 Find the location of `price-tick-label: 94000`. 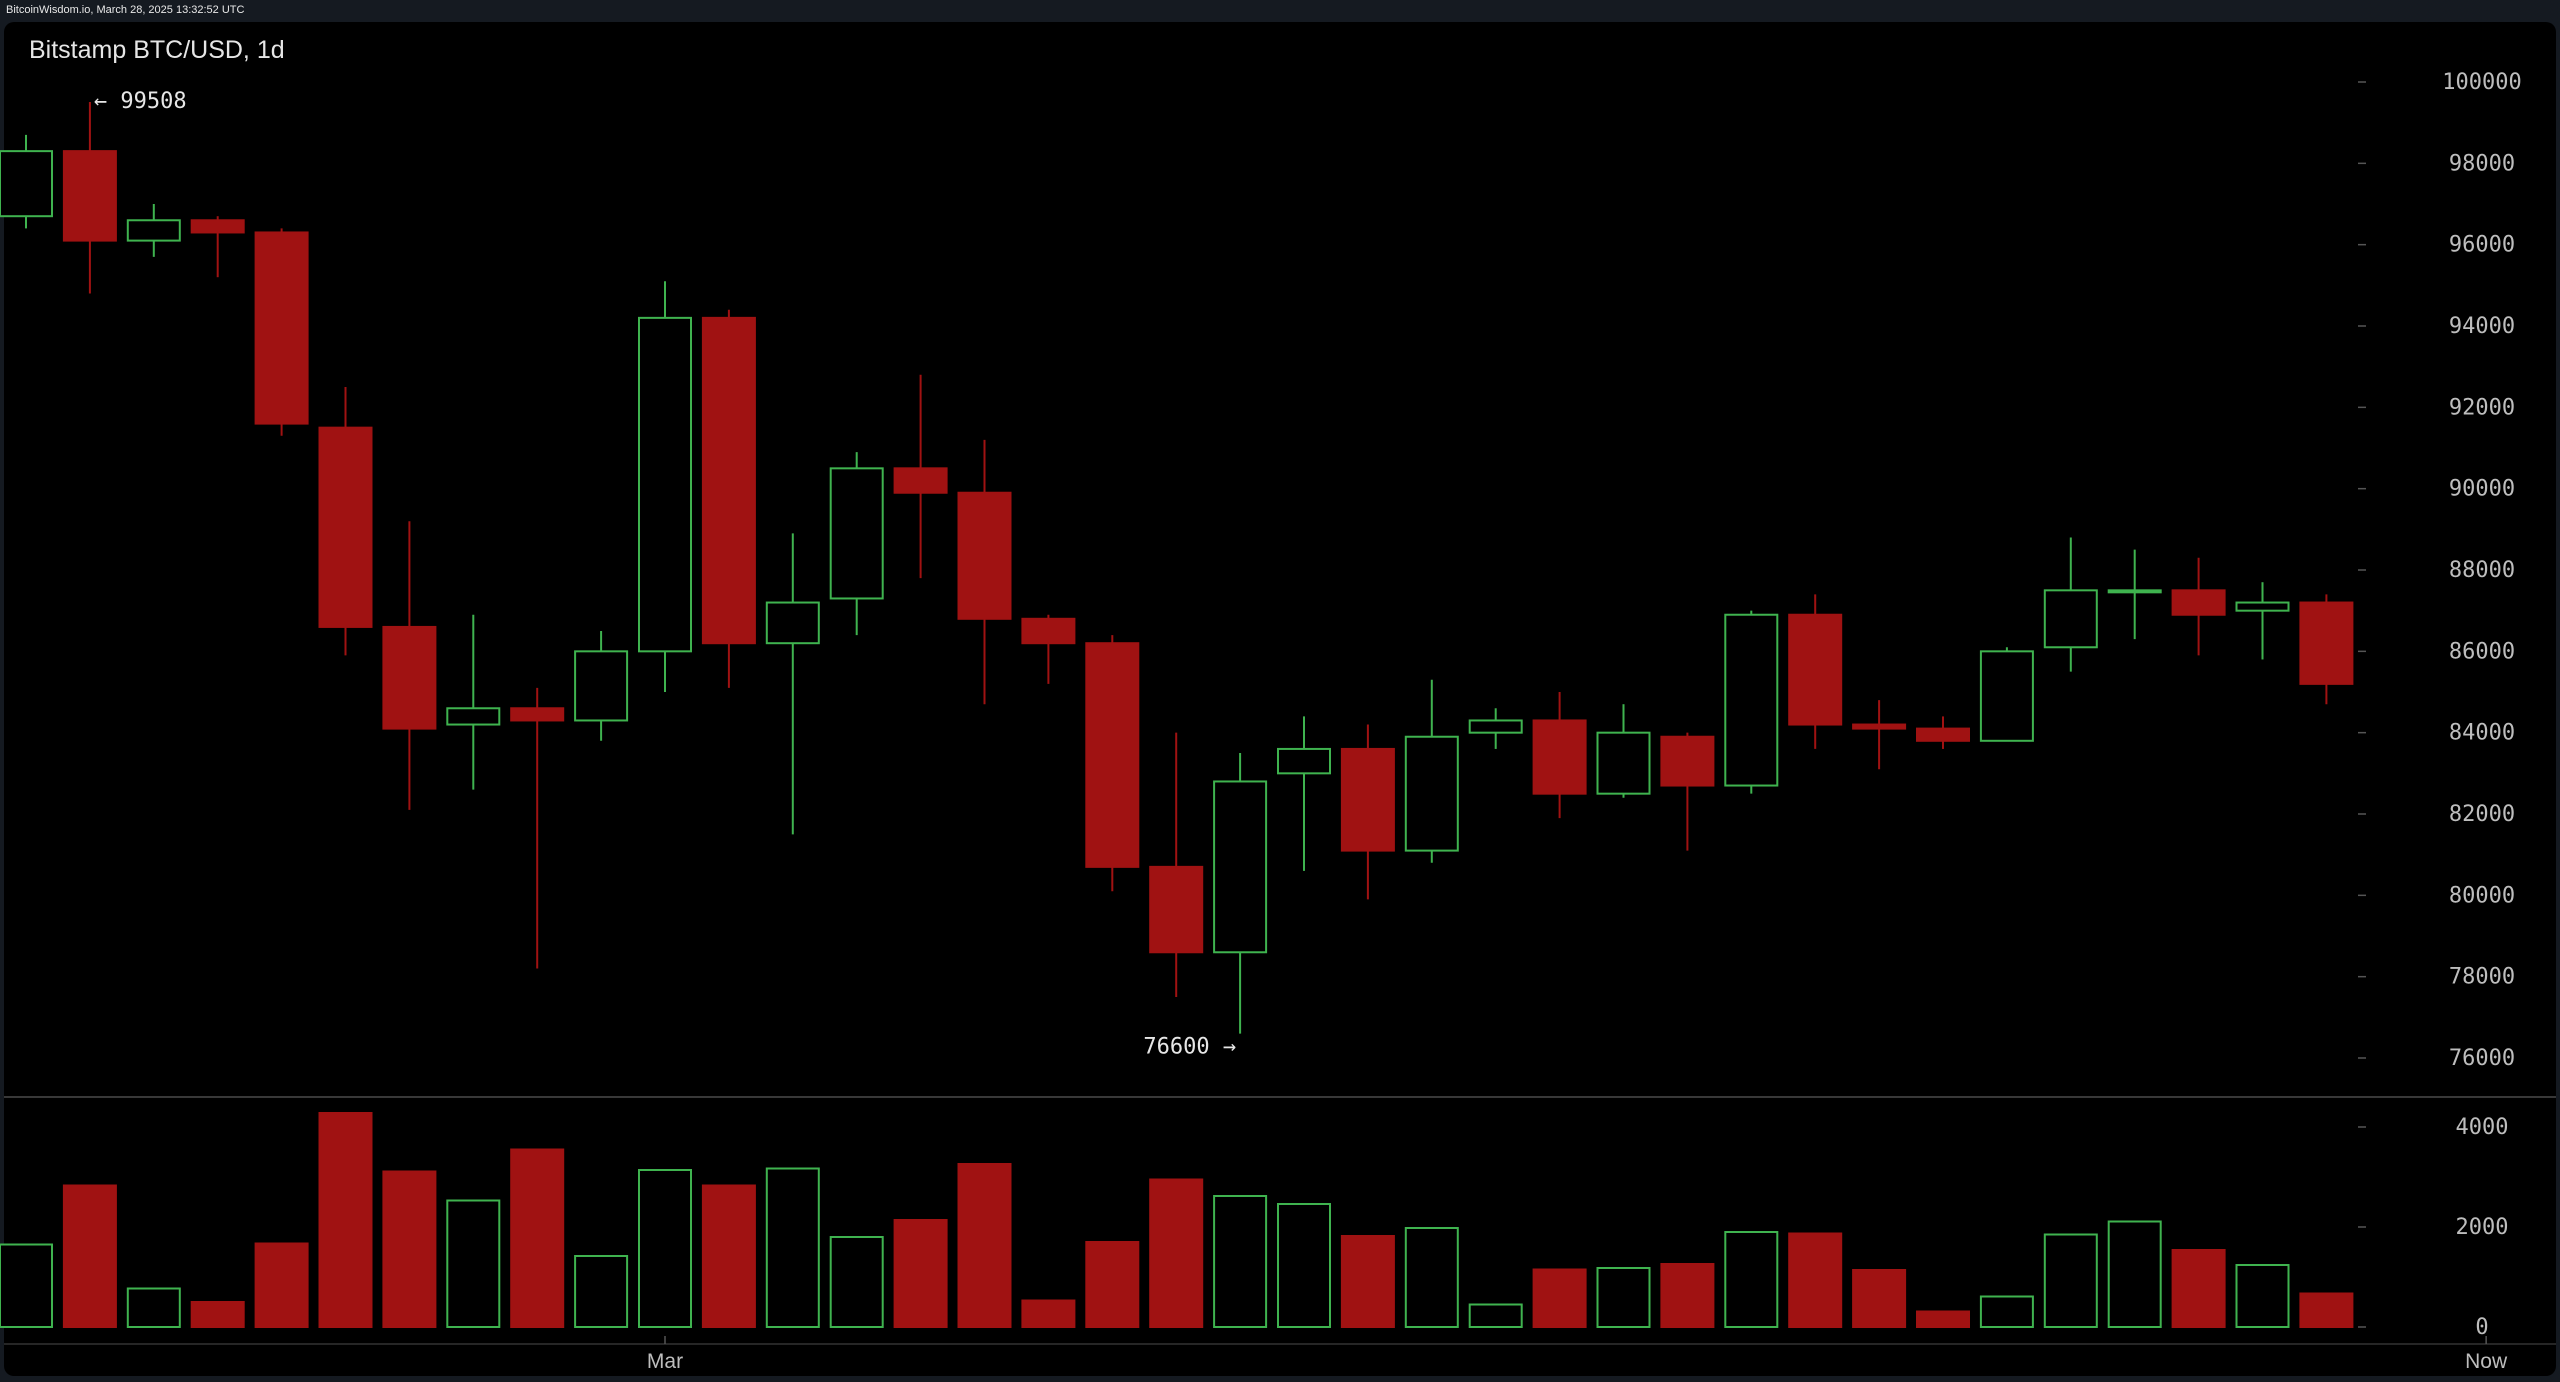

price-tick-label: 94000 is located at coordinates (2482, 326).